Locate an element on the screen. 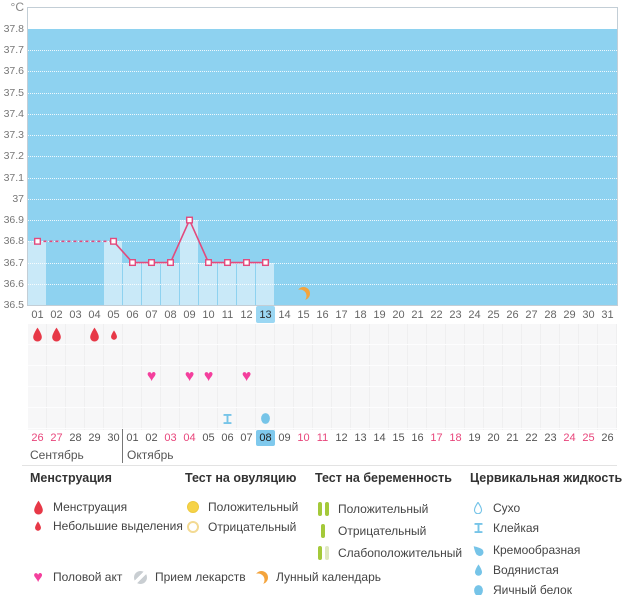  cycle-day-cell: 28 is located at coordinates (550, 314).